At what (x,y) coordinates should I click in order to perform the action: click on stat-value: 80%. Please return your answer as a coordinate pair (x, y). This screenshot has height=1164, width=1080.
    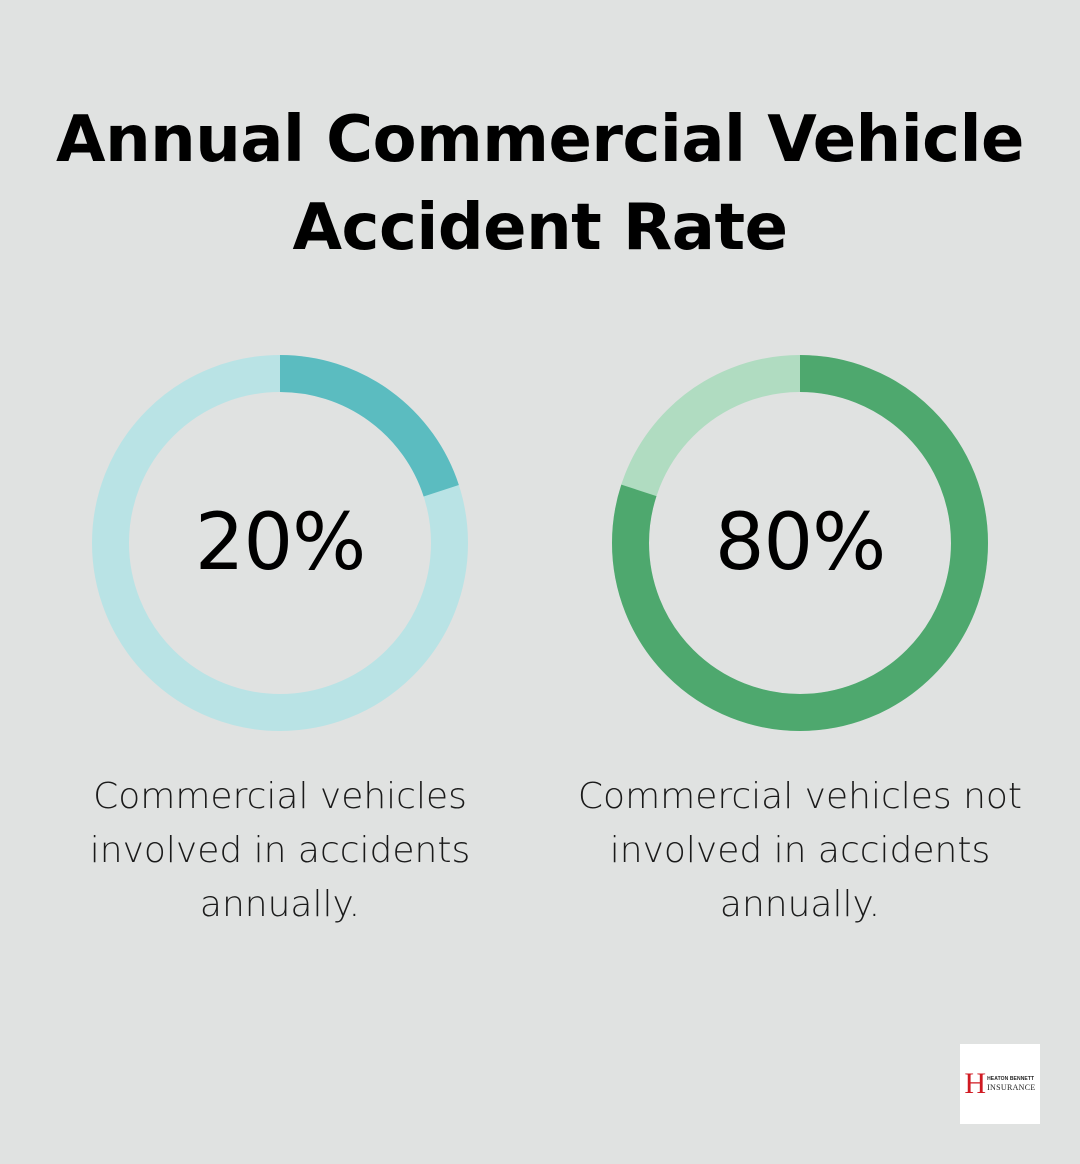
    Looking at the image, I should click on (800, 543).